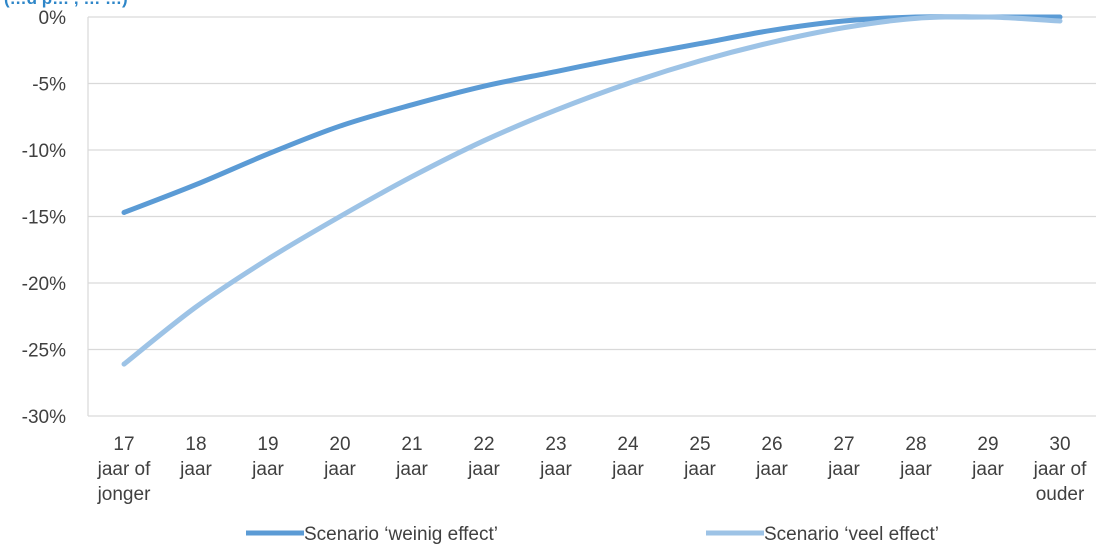  What do you see at coordinates (44, 284) in the screenshot?
I see `y-tick-label: -20%` at bounding box center [44, 284].